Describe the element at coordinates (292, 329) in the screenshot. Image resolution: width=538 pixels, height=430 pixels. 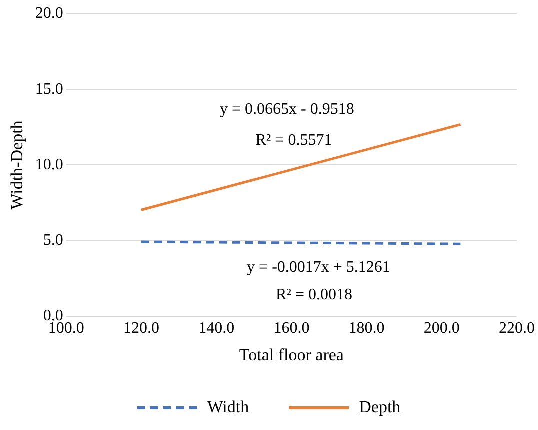
I see `x-tick-label: 160.0` at that location.